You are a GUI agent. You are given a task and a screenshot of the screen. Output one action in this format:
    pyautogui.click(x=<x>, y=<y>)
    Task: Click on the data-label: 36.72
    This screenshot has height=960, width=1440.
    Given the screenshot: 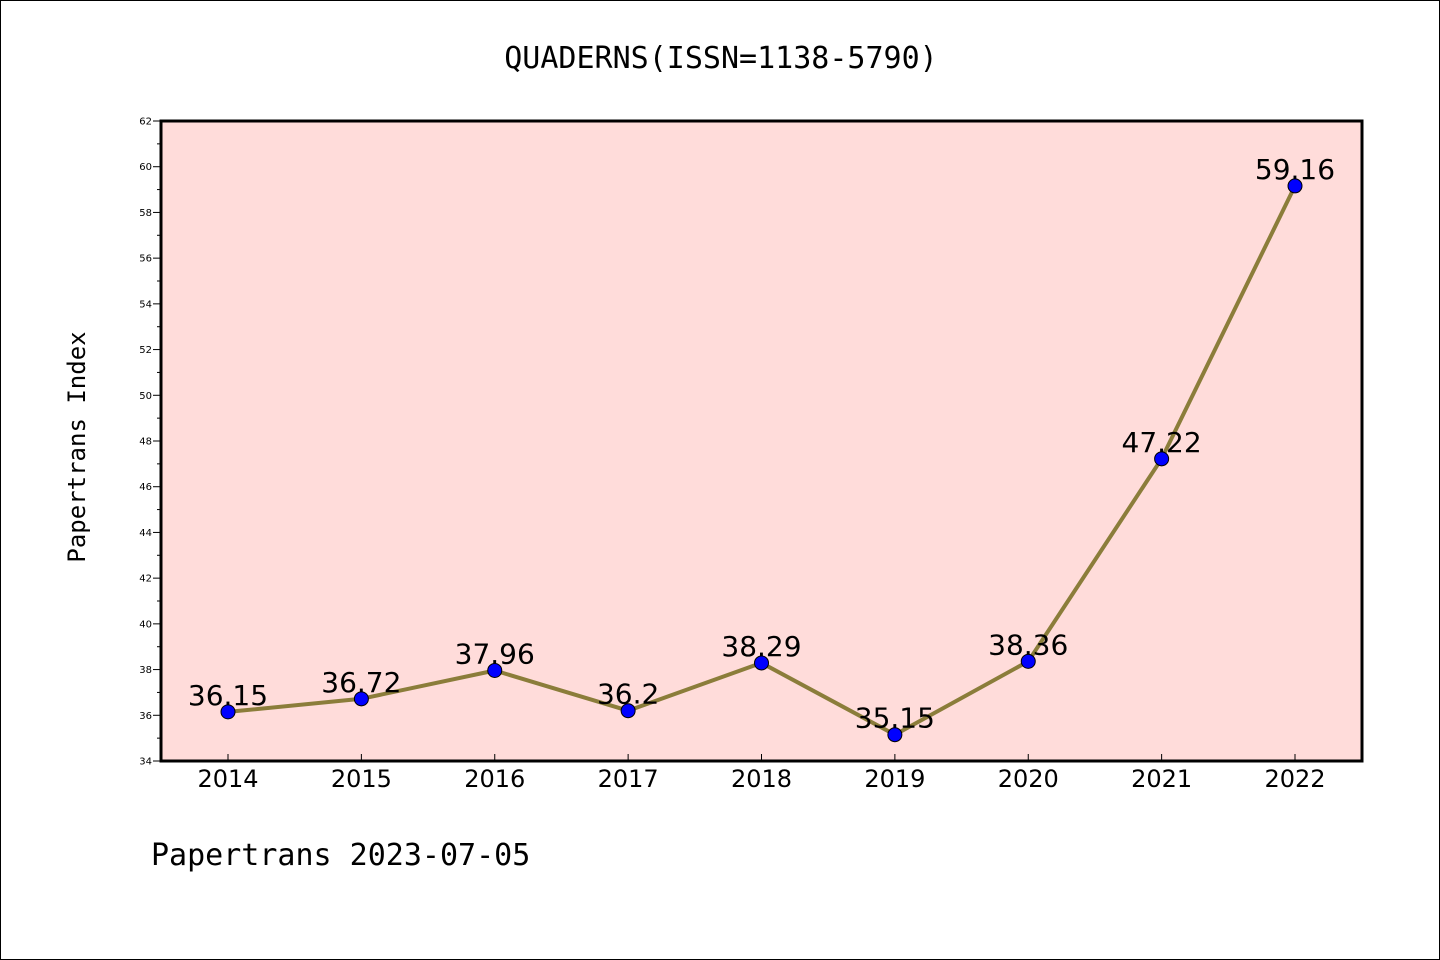 What is the action you would take?
    pyautogui.click(x=361, y=682)
    